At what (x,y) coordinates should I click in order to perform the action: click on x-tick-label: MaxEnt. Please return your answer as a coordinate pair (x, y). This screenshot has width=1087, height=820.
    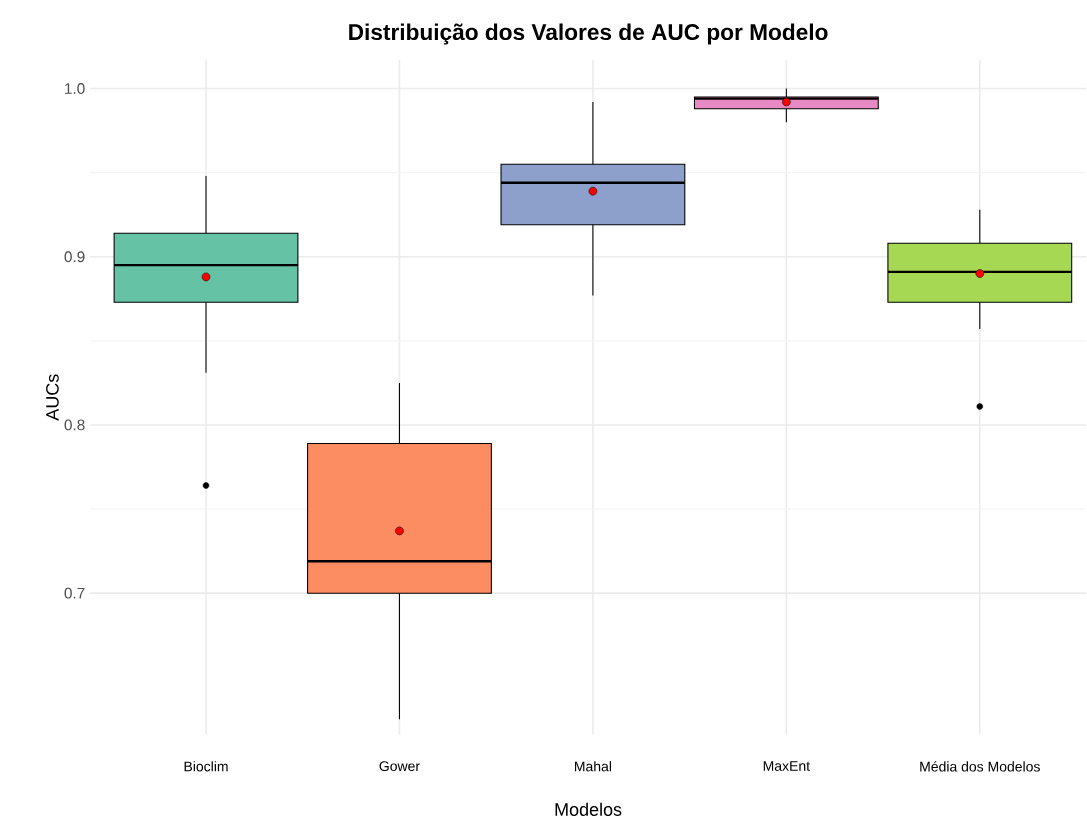
    Looking at the image, I should click on (786, 765).